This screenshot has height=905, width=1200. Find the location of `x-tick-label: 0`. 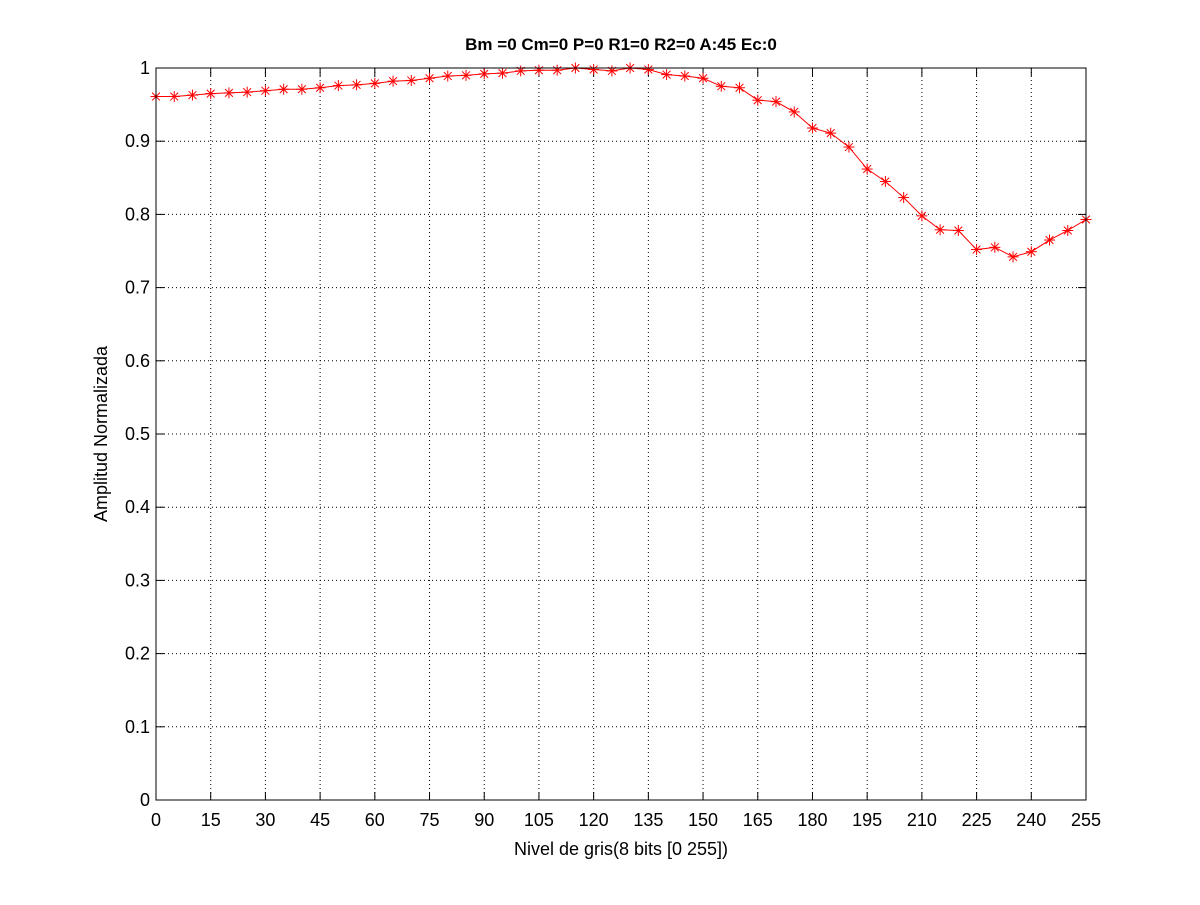

x-tick-label: 0 is located at coordinates (156, 820).